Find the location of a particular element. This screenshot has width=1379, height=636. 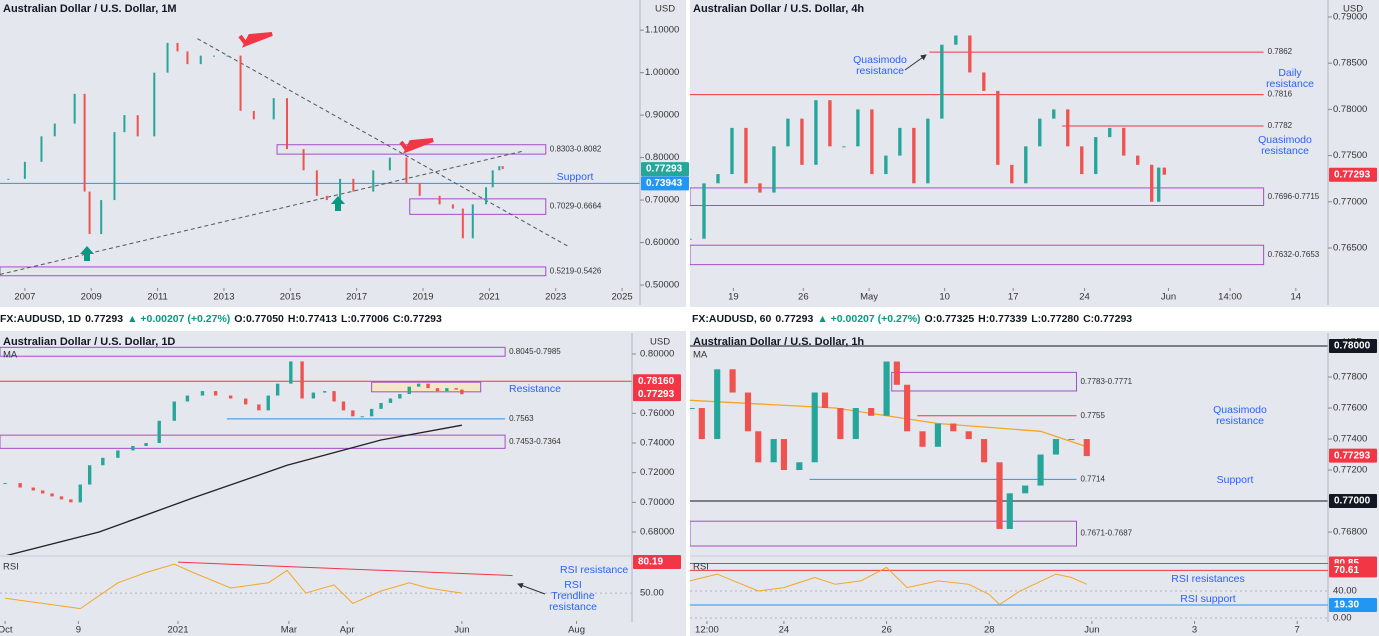

y-tick-label: 0.77500 is located at coordinates (1350, 155).